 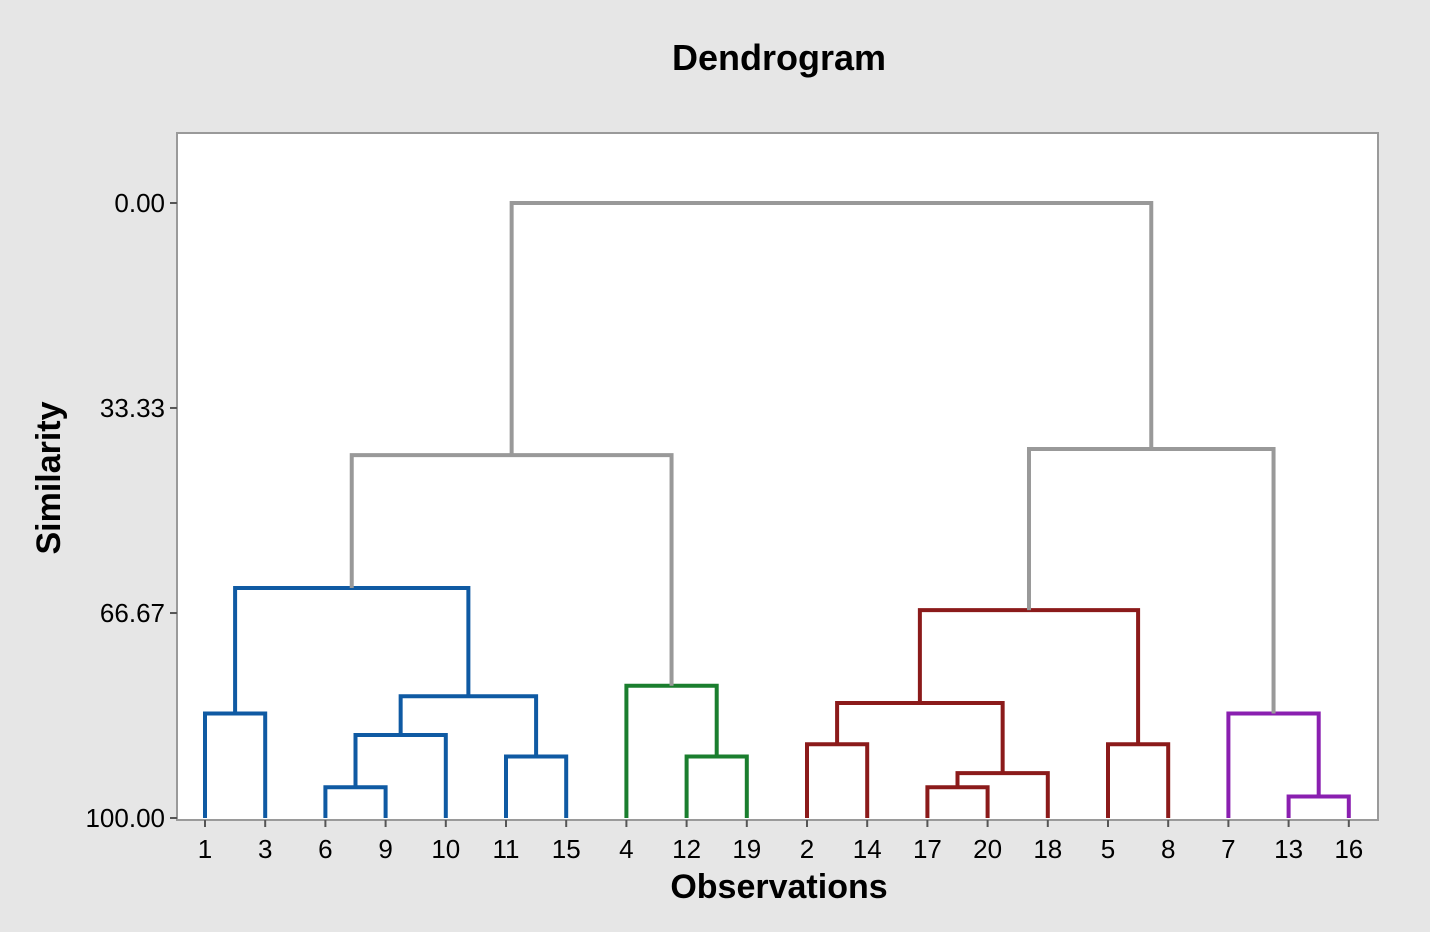 I want to click on leaf-label-16: 16, so click(x=1348, y=849).